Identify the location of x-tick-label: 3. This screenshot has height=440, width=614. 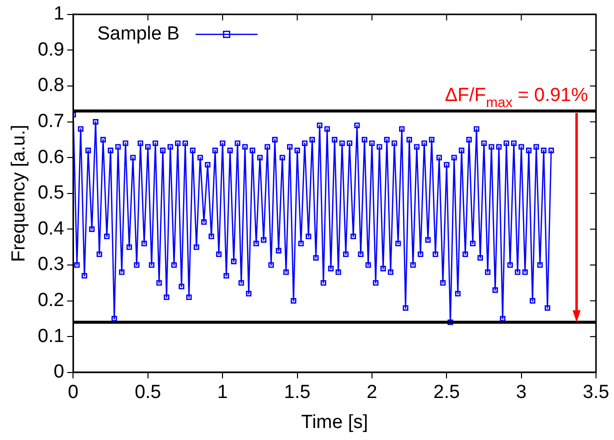
(521, 393).